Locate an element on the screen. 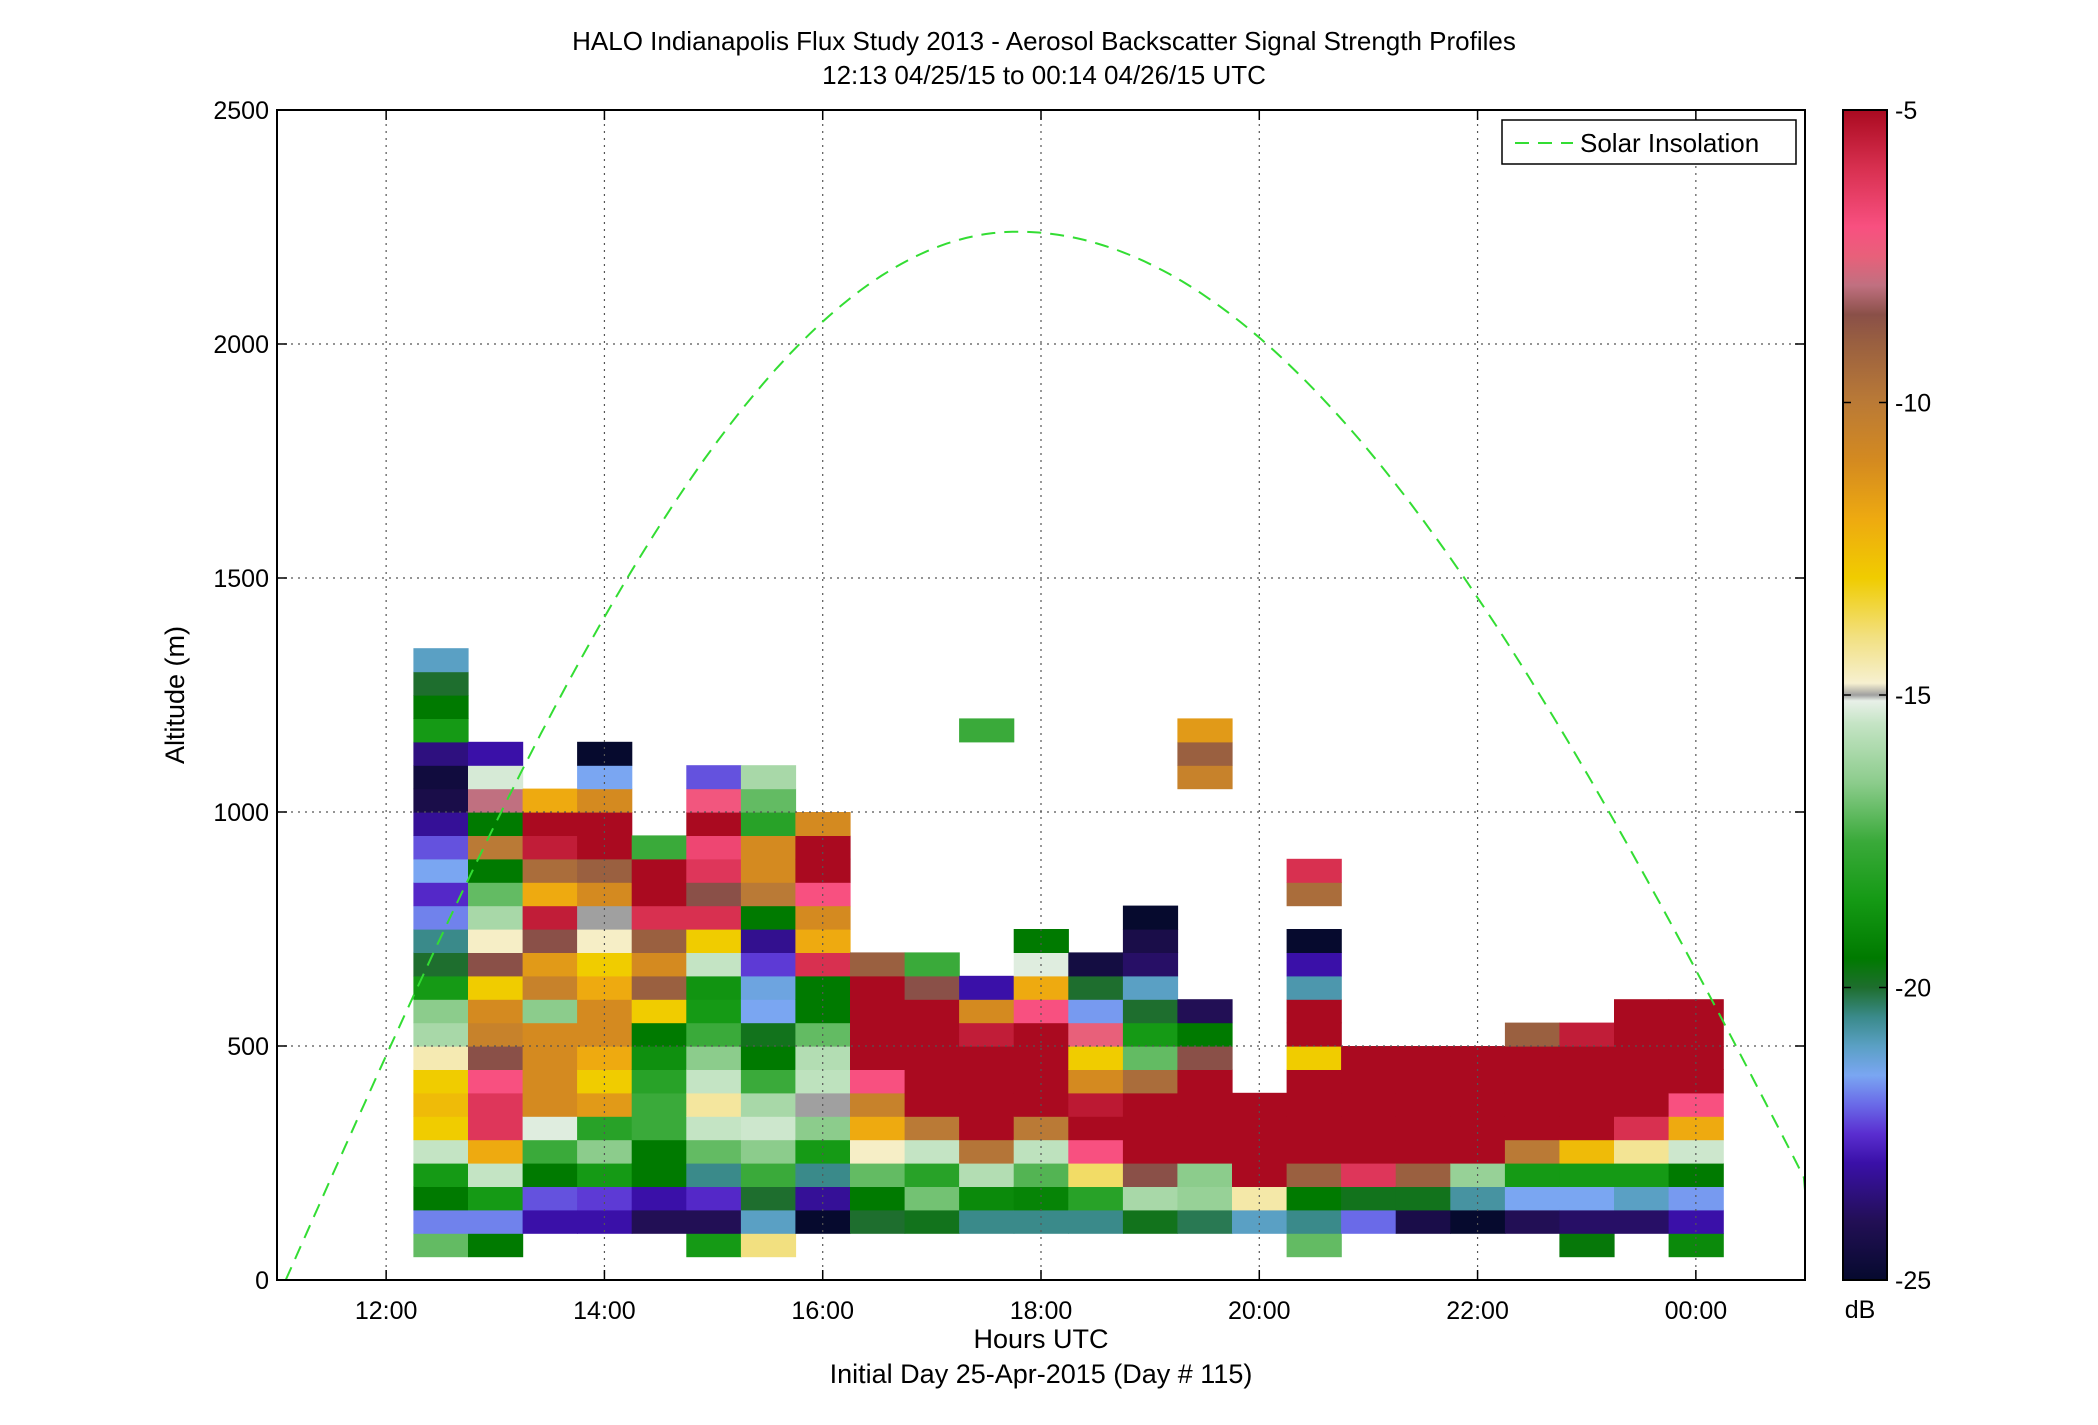  colorbar-tick-label: -20 is located at coordinates (1913, 989).